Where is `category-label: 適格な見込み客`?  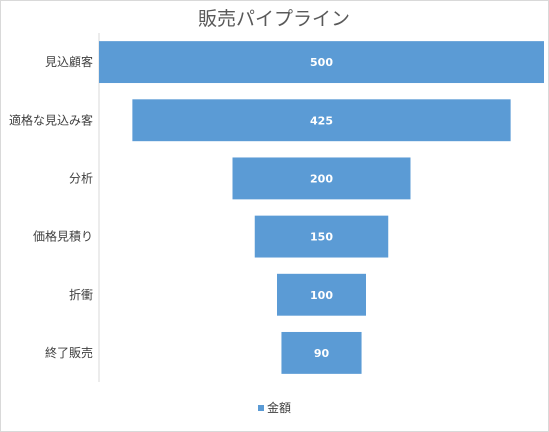 category-label: 適格な見込み客 is located at coordinates (51, 119).